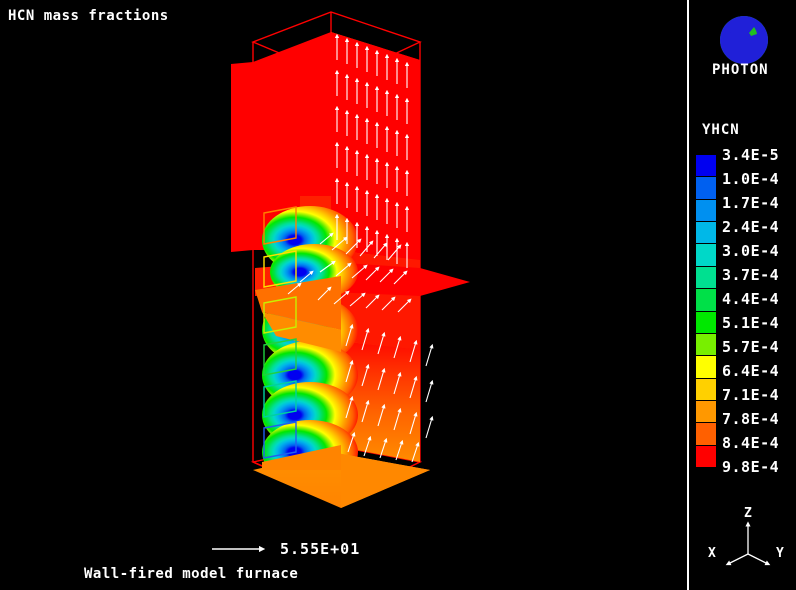  Describe the element at coordinates (349, 272) in the screenshot. I see `velocity-vectors-mid` at that location.